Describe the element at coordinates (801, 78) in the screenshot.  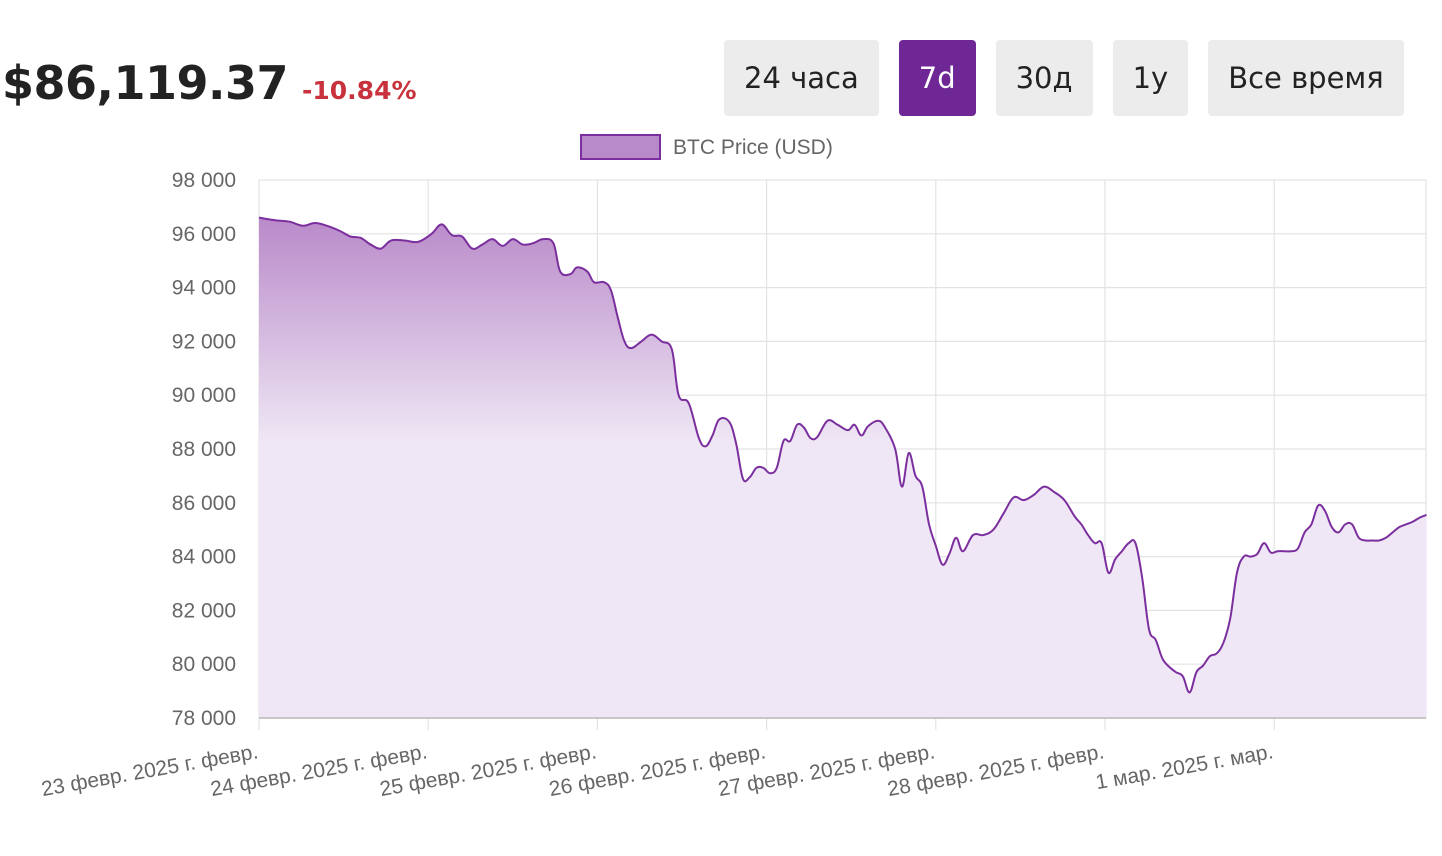
I see `range-24h-button: 24 часа` at that location.